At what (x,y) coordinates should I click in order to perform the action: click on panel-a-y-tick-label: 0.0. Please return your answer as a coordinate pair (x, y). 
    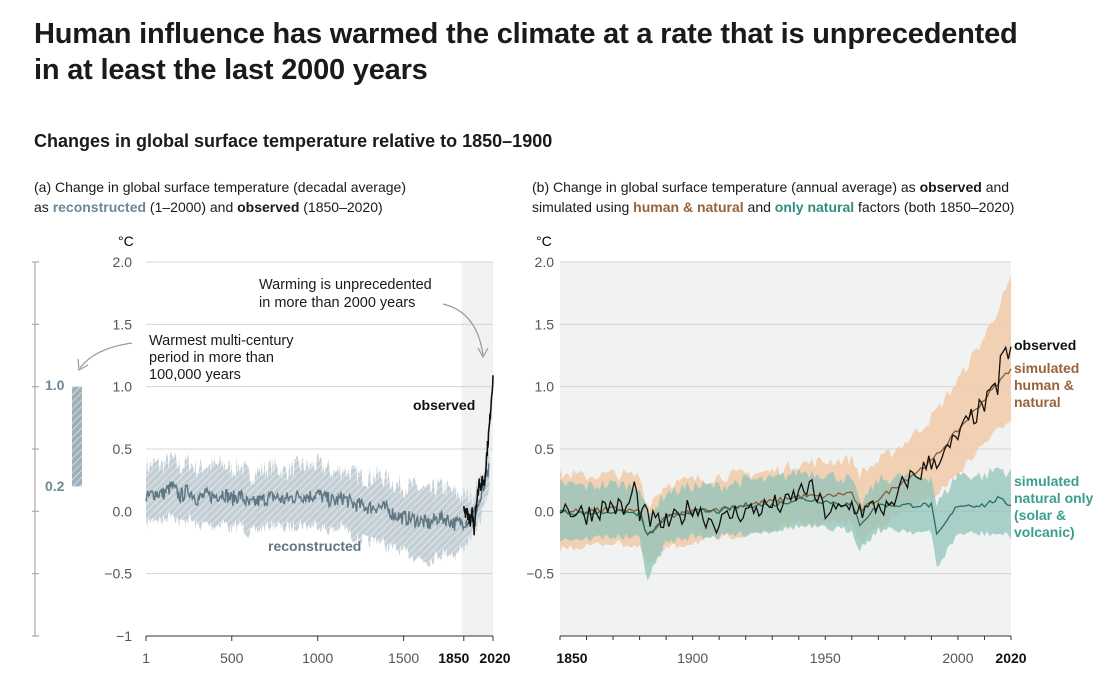
    Looking at the image, I should click on (123, 511).